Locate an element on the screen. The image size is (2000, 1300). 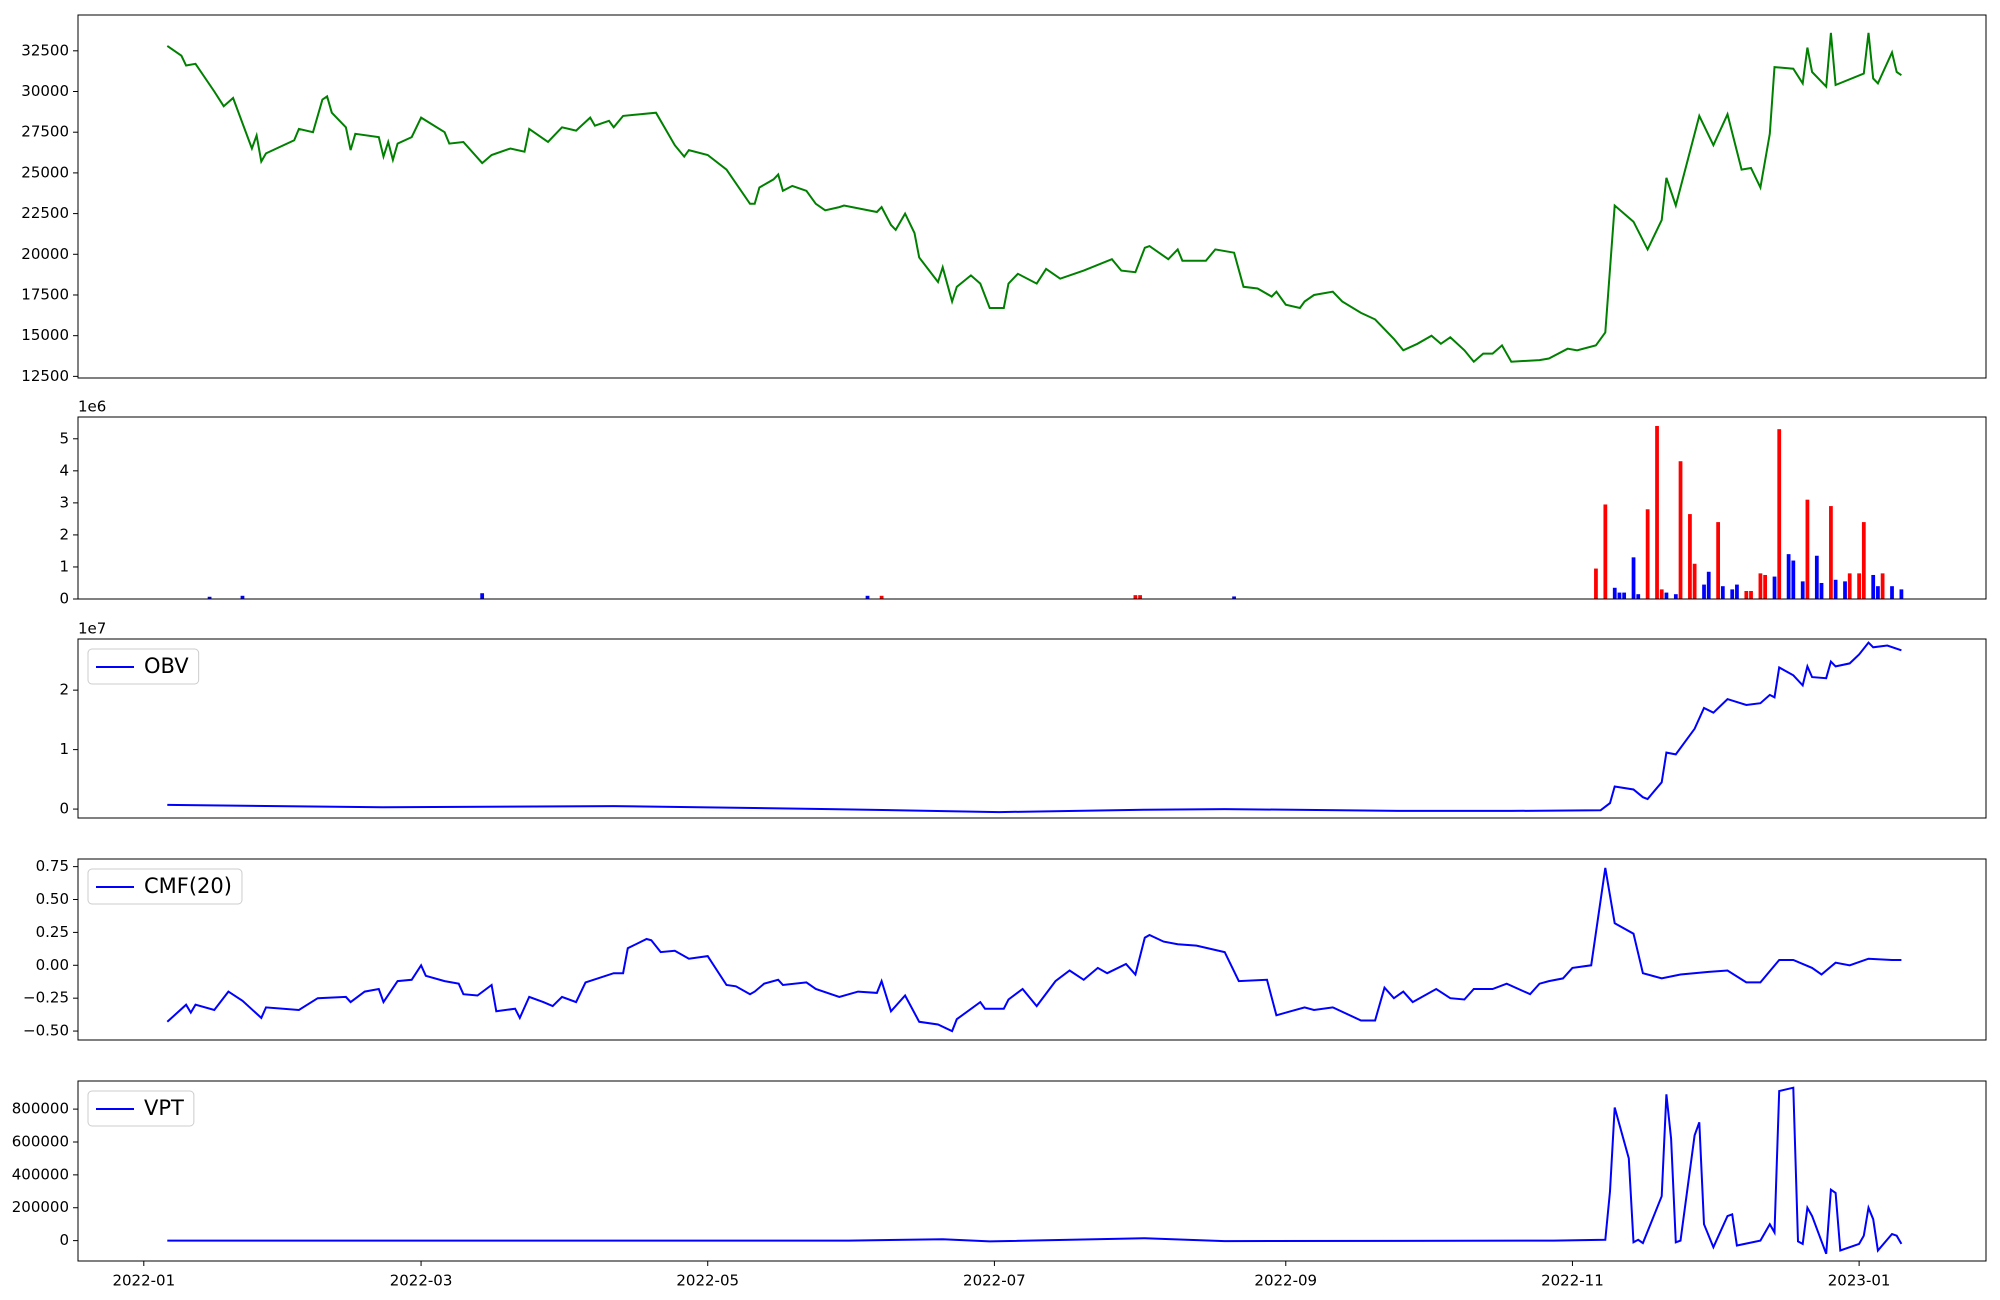
y-tick-label: 0.75 is located at coordinates (52, 866).